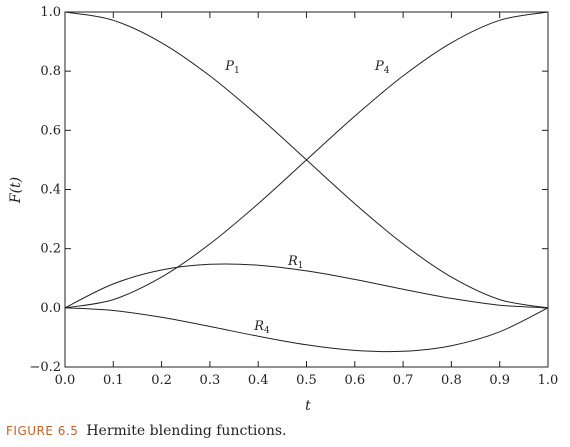 This screenshot has width=570, height=447. What do you see at coordinates (308, 406) in the screenshot?
I see `x-axis-label: t` at bounding box center [308, 406].